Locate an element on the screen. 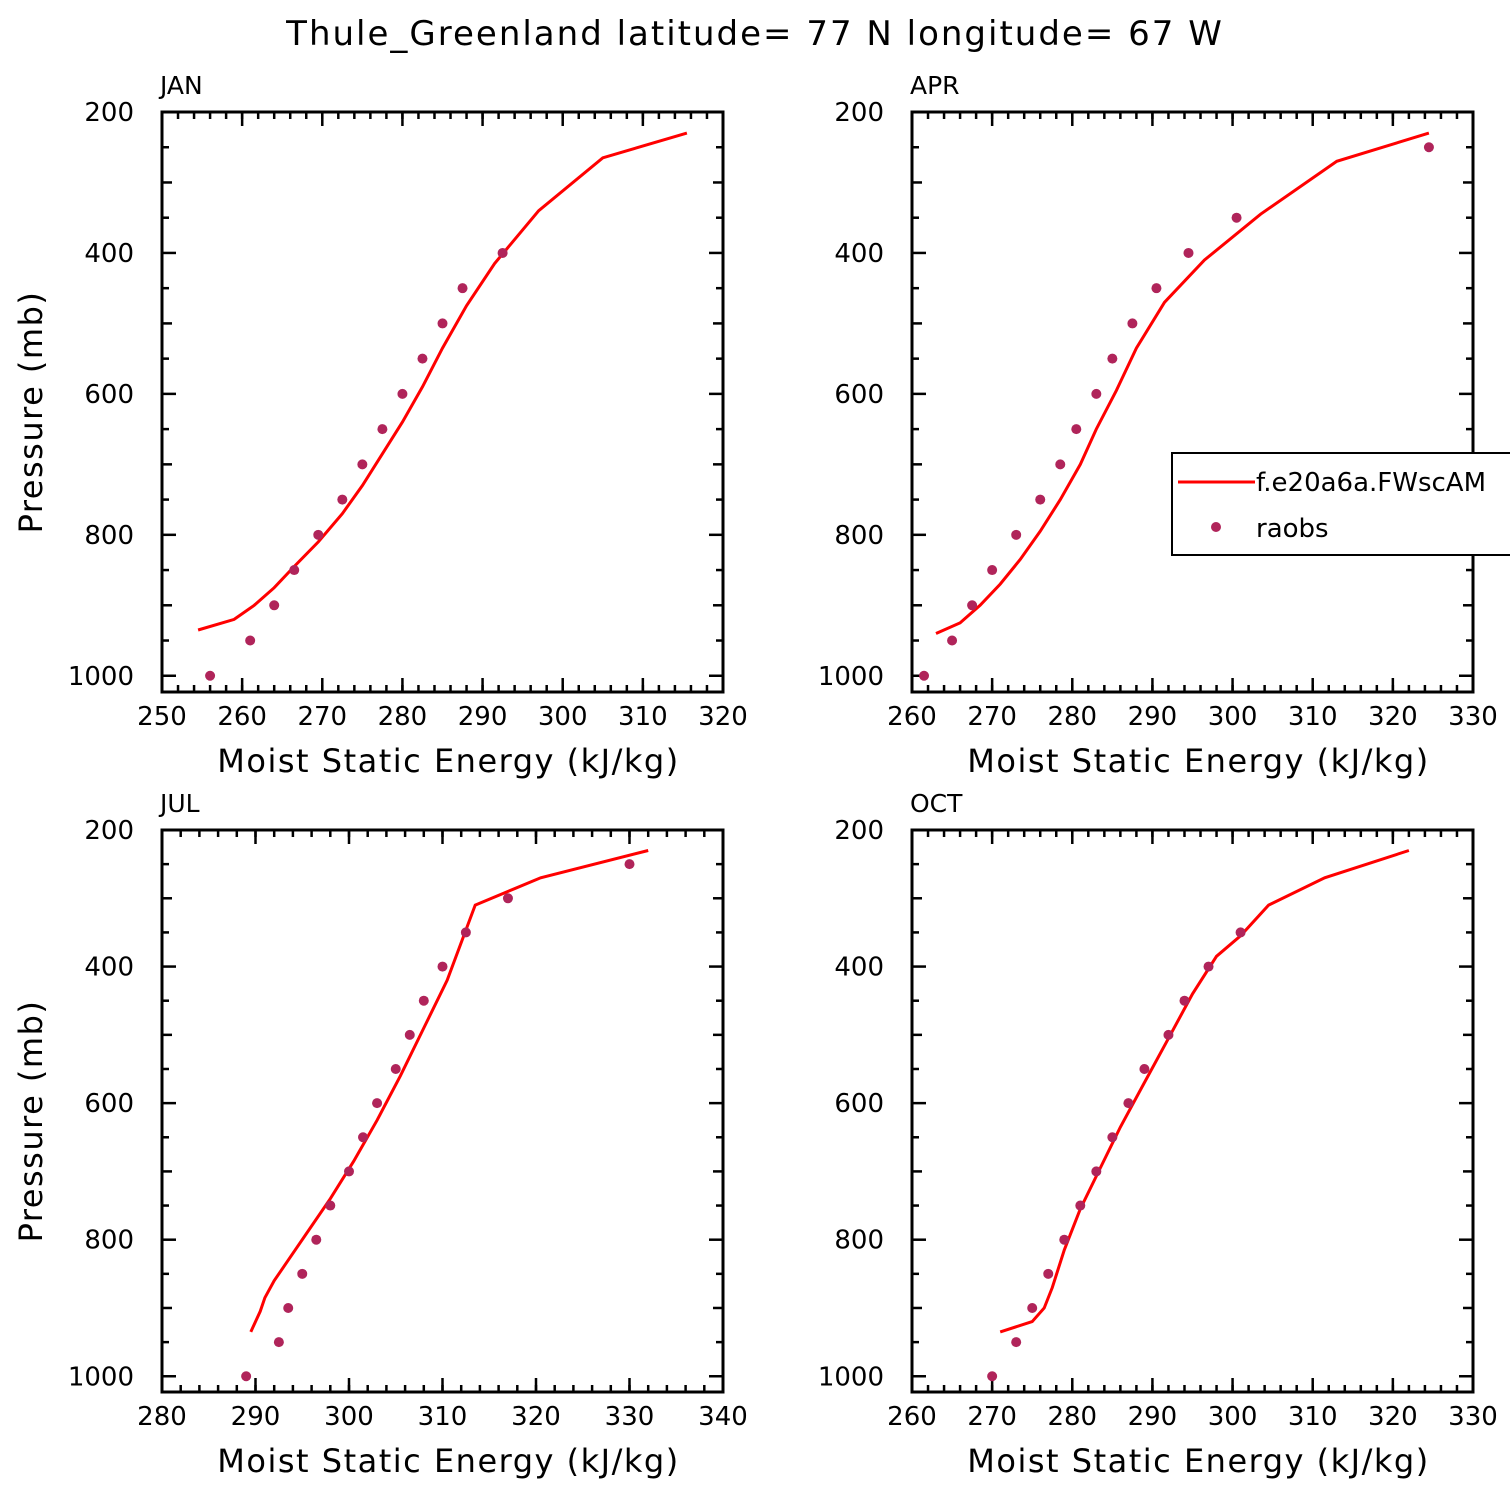  xtick-label-jul: 340 is located at coordinates (723, 1417).